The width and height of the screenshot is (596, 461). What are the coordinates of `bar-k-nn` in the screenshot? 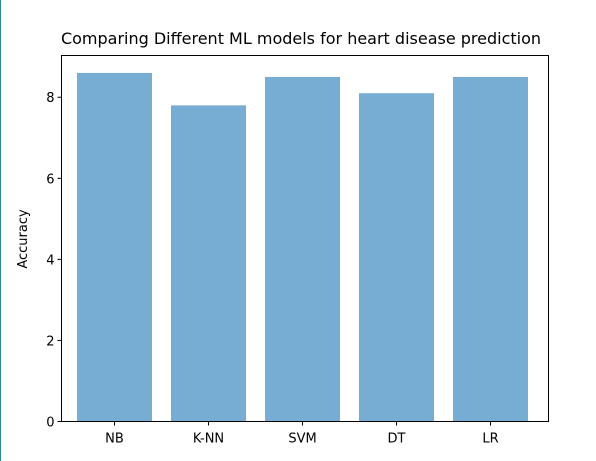 It's located at (208, 263).